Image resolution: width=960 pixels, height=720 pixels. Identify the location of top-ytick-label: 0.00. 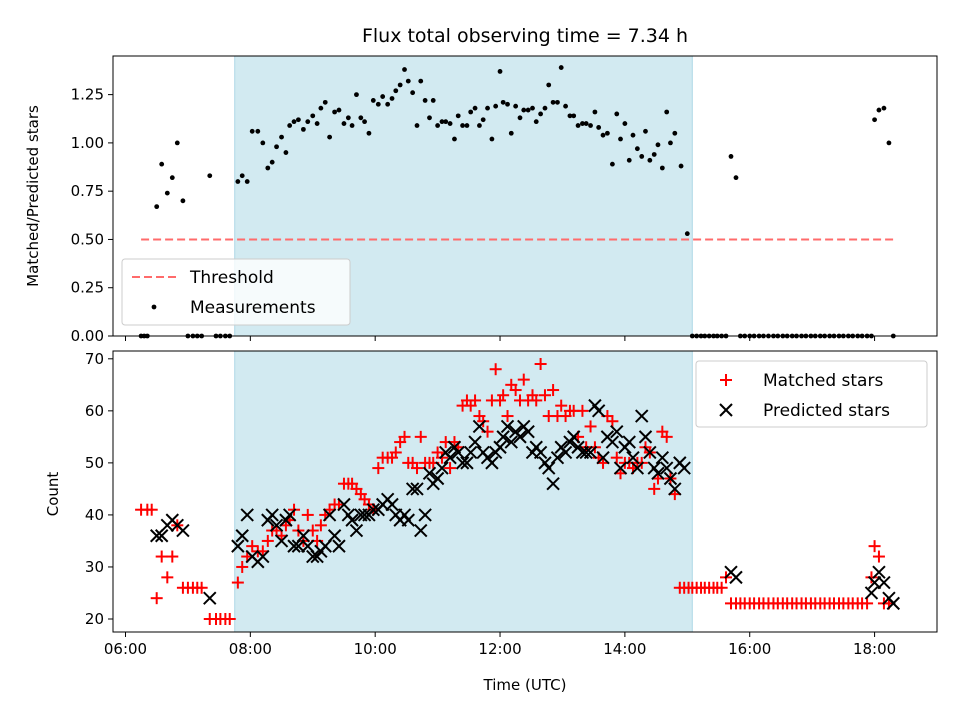
(87, 336).